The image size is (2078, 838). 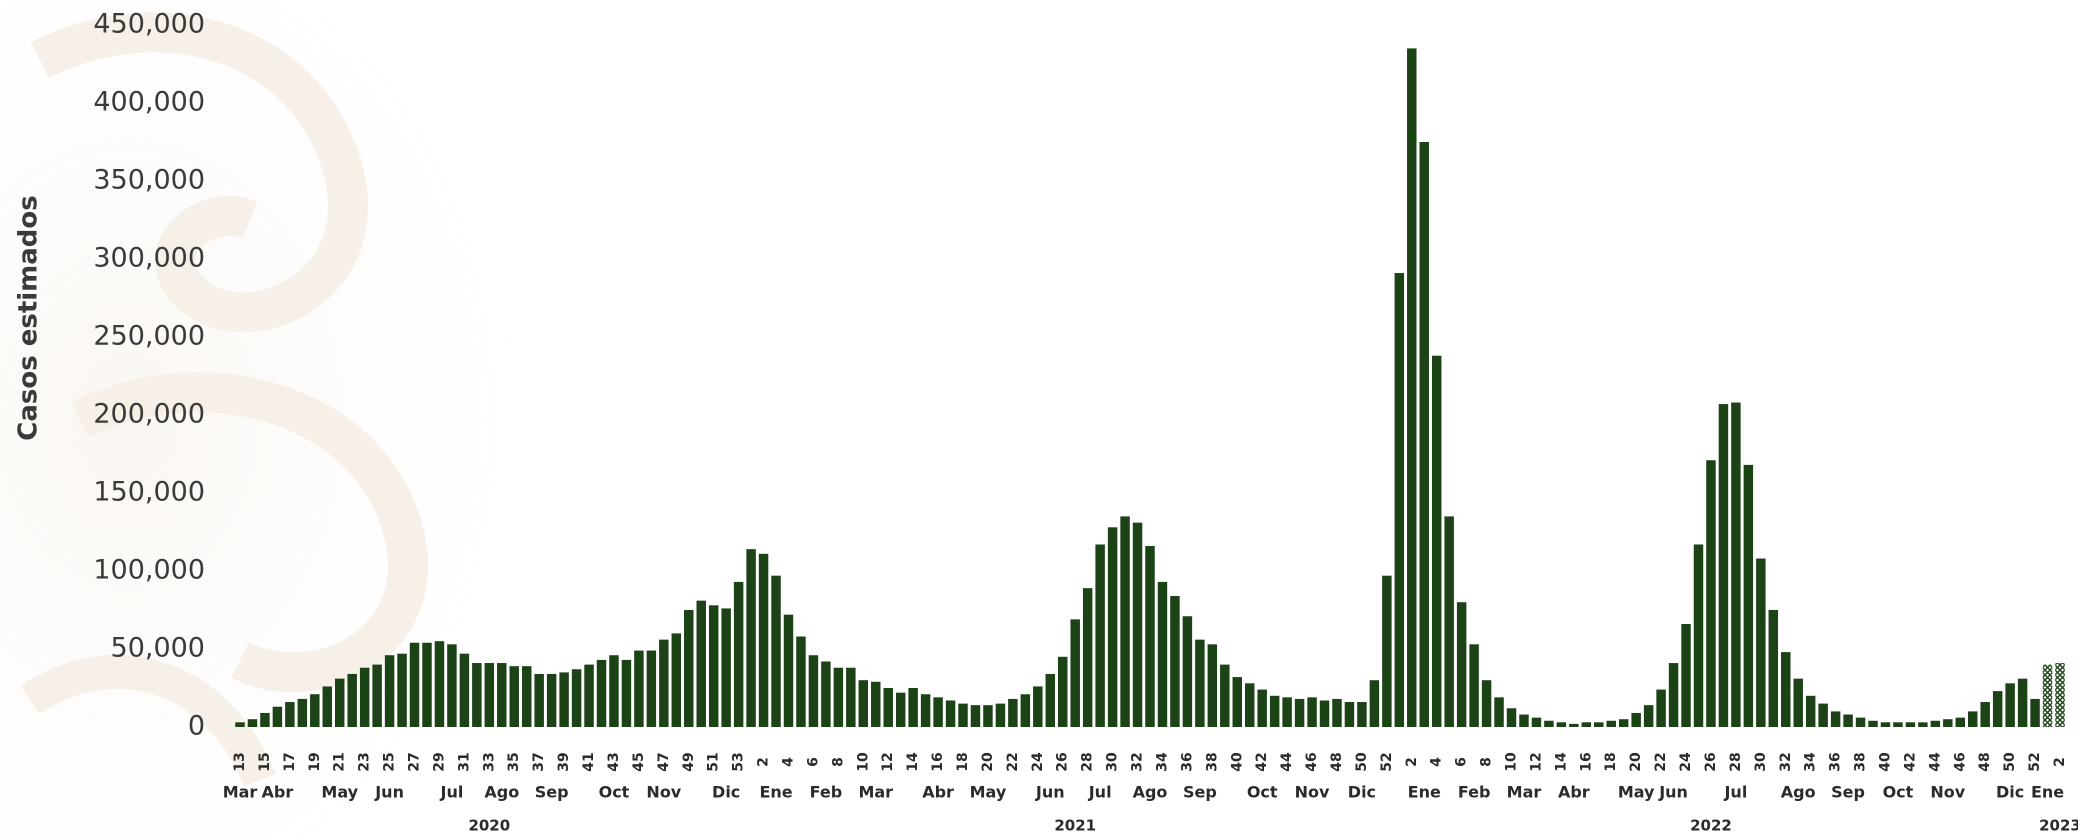 I want to click on x-tick-label: 38, so click(x=1212, y=761).